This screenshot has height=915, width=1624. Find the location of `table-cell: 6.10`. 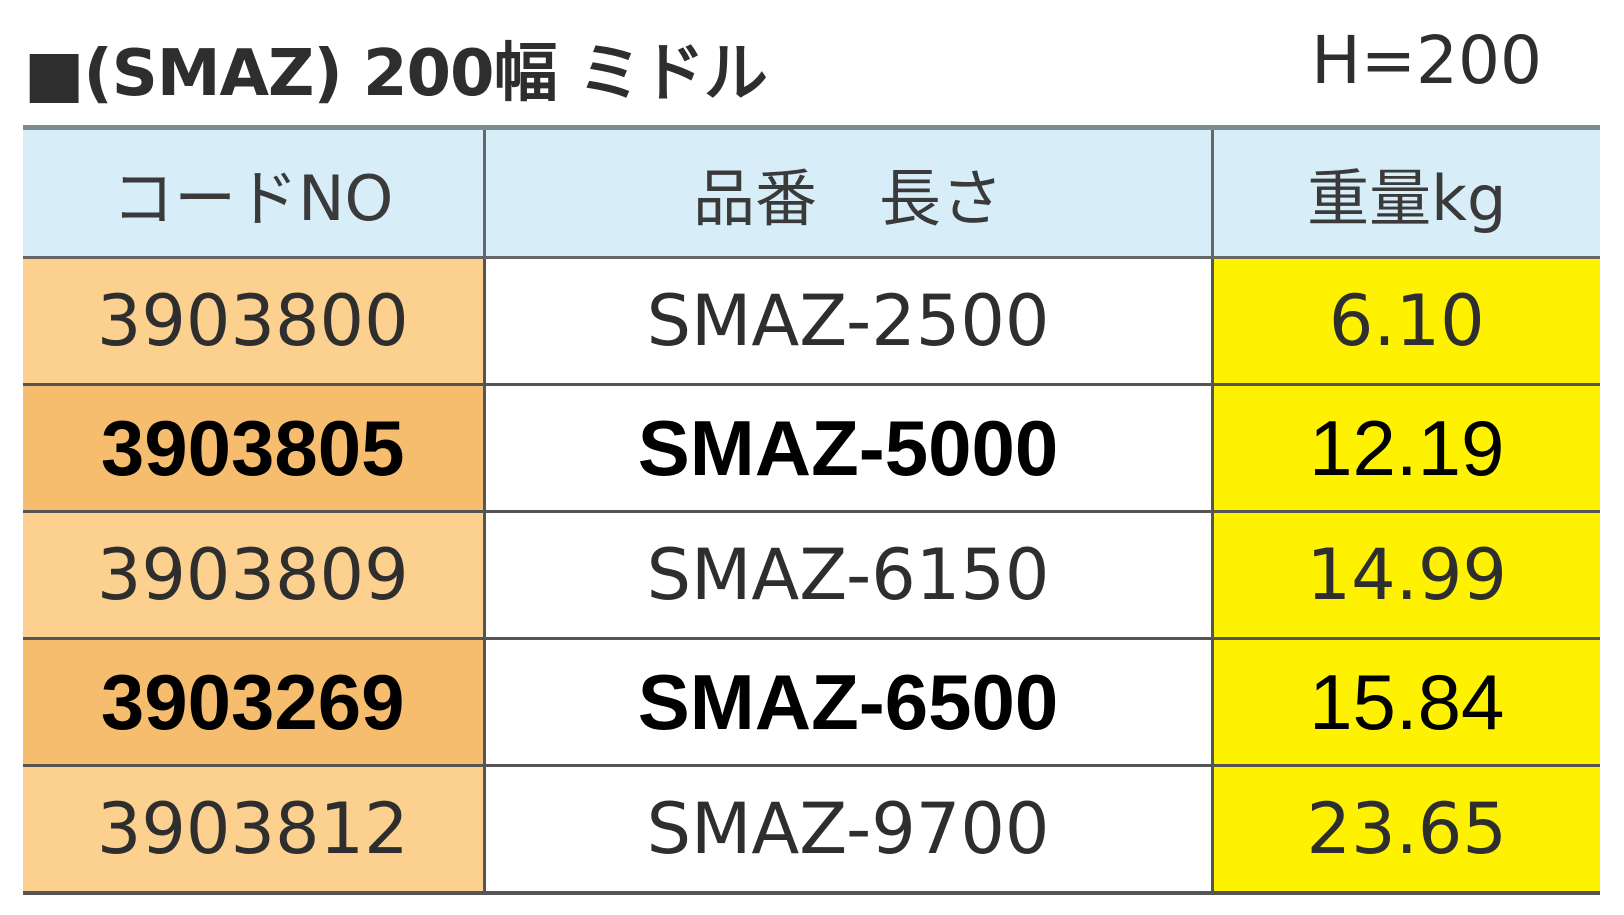

table-cell: 6.10 is located at coordinates (1406, 321).